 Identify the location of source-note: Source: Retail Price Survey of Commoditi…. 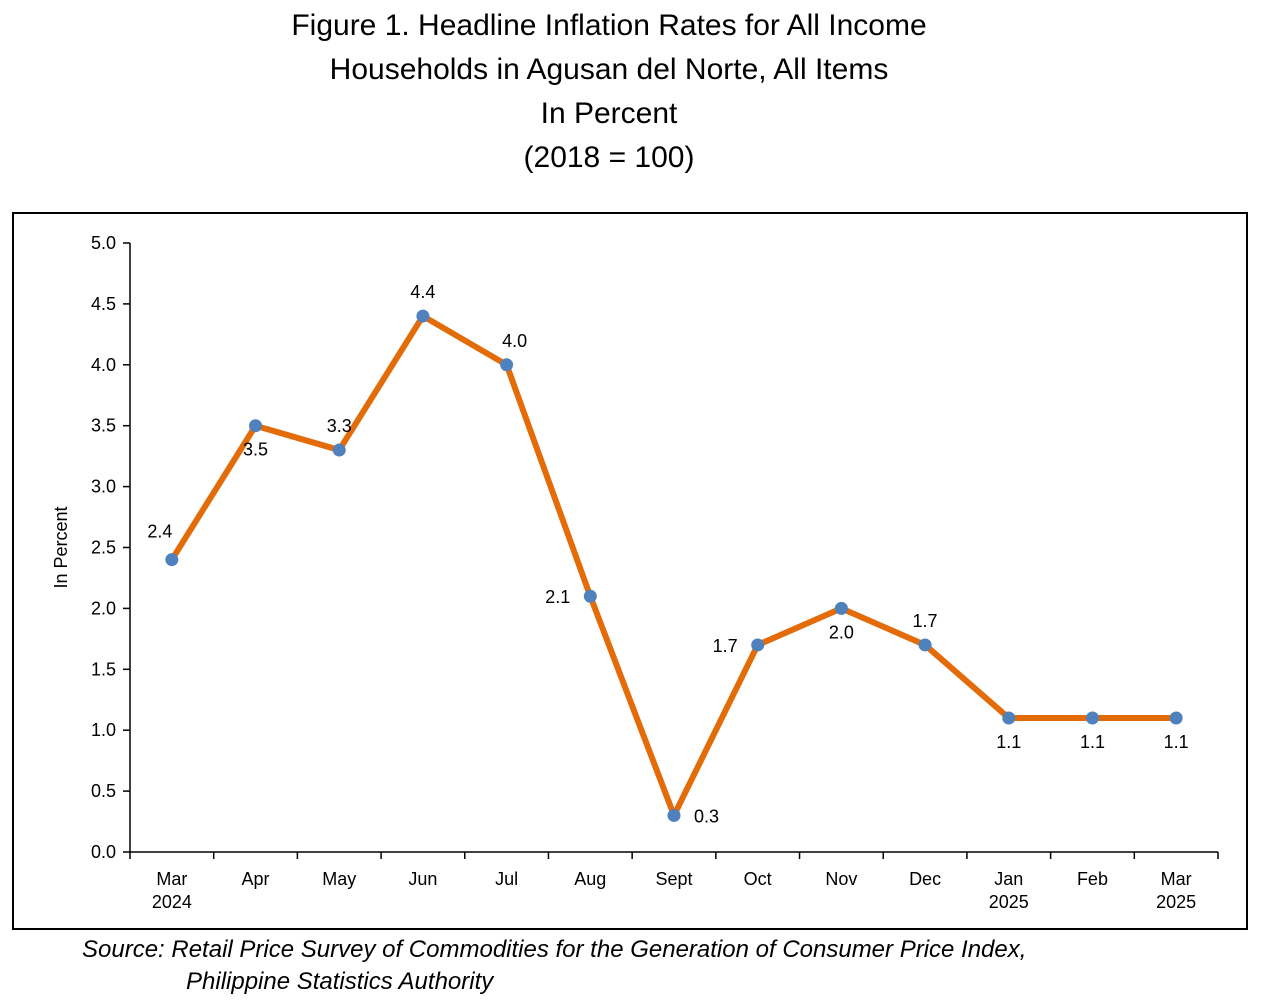
(554, 966).